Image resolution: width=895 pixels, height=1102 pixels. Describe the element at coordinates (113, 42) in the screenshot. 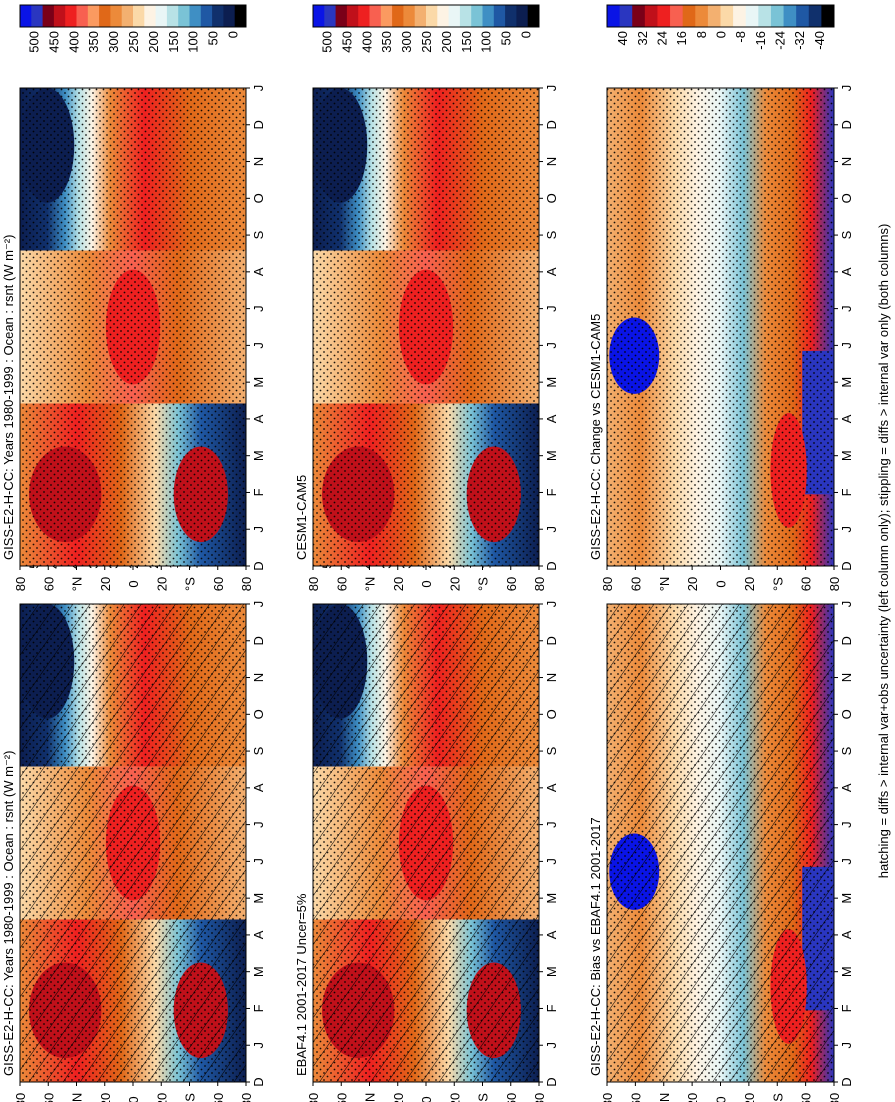

I see `colorbar-label: 300` at that location.